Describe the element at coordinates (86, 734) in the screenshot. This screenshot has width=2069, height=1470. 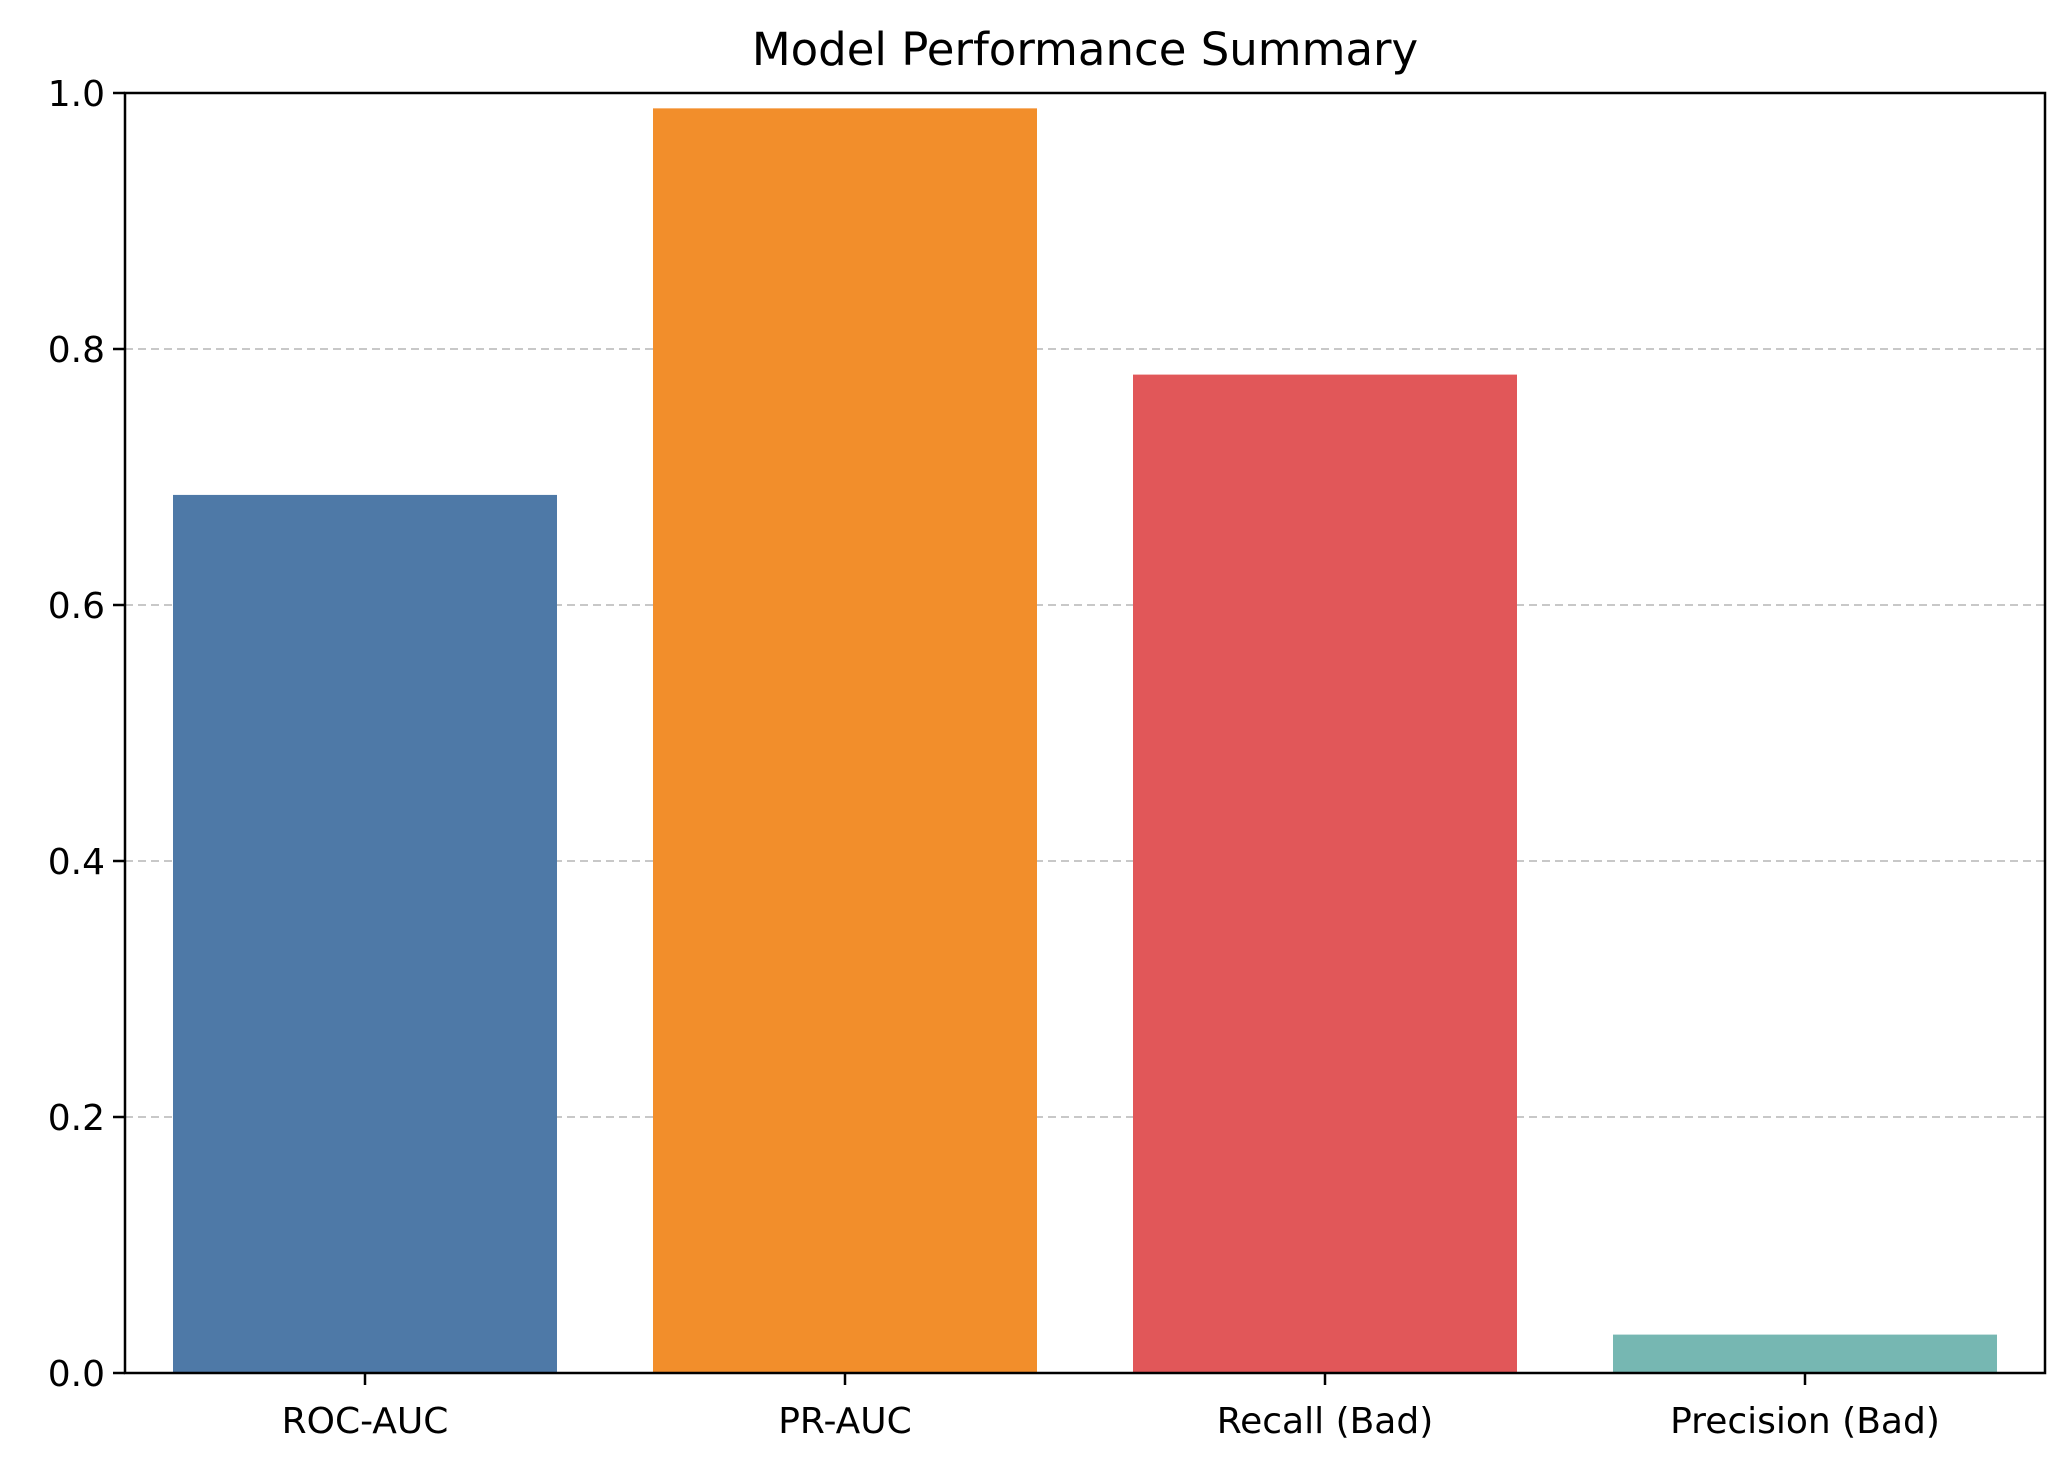
I see `y-axis: 0.0 0.2 0.4 0.6 0.8 1.0` at that location.